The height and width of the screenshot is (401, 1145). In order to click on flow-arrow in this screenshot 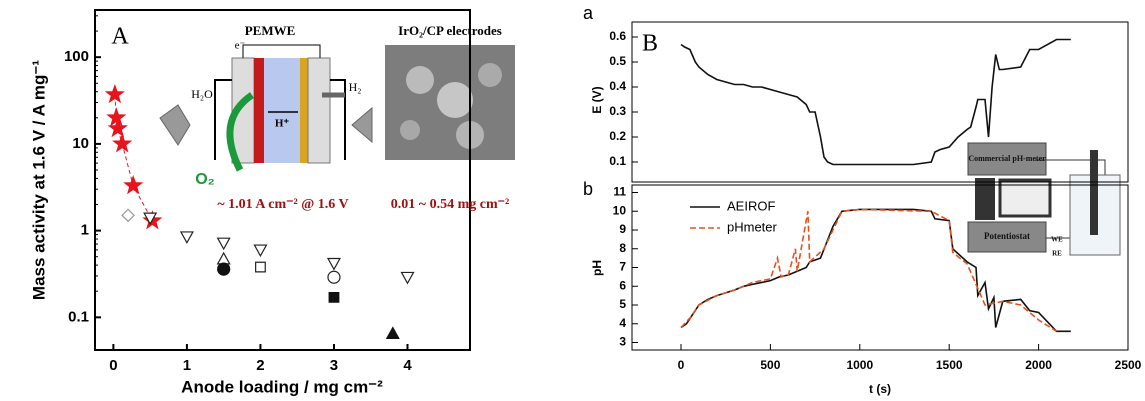, I will do `click(240, 132)`.